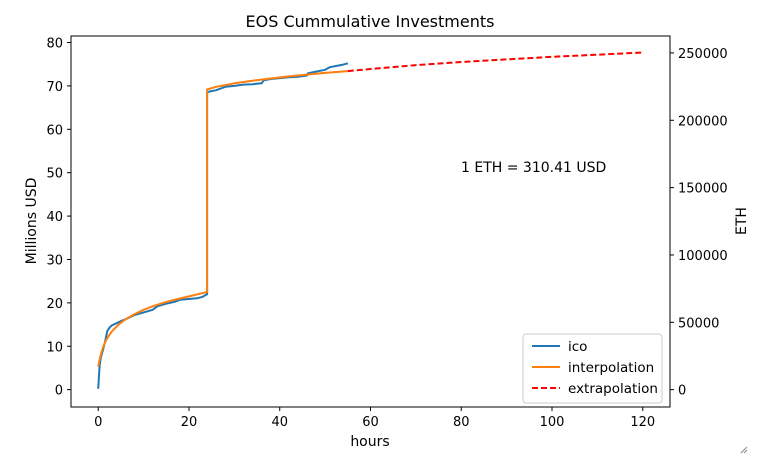 The image size is (768, 457). Describe the element at coordinates (533, 168) in the screenshot. I see `annotation-eth-rate: 1 ETH = 310.41 USD` at that location.